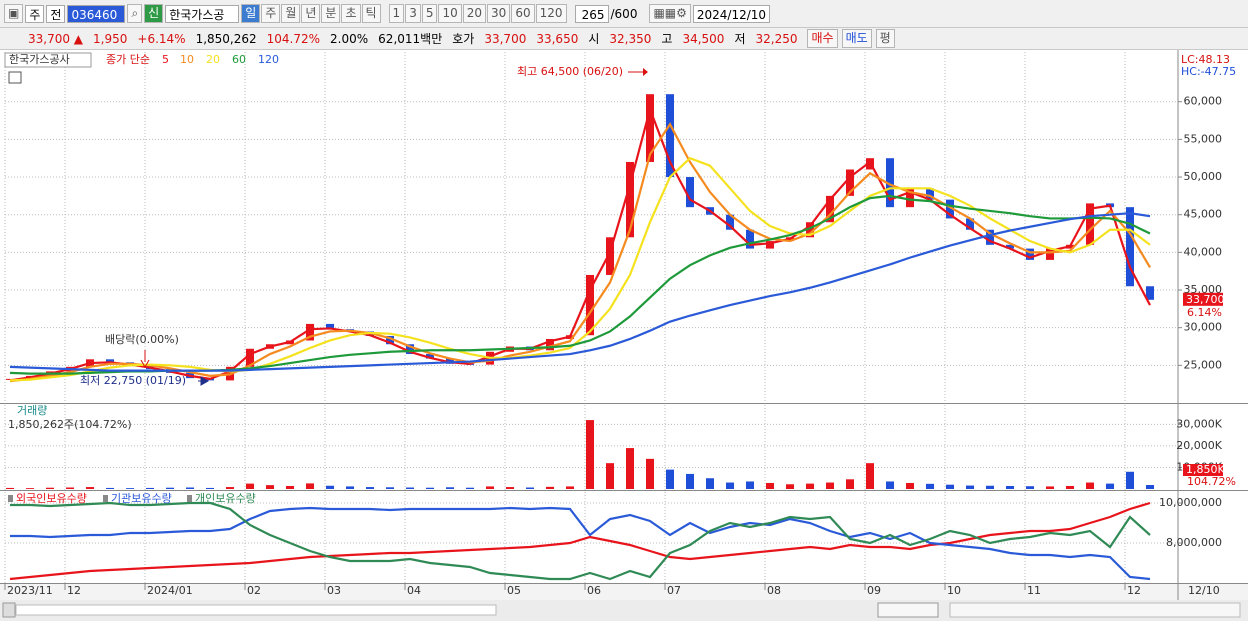  What do you see at coordinates (56, 13) in the screenshot?
I see `mode-select: 전` at bounding box center [56, 13].